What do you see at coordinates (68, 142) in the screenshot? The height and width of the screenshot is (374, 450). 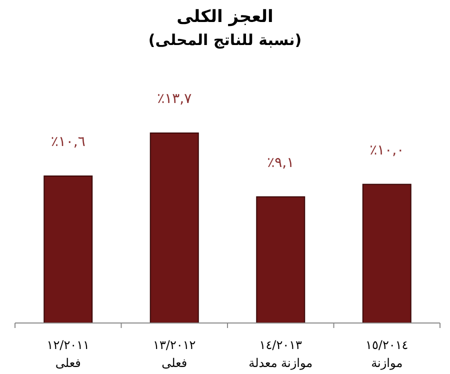 I see `data-label: ٪١٠,٦` at bounding box center [68, 142].